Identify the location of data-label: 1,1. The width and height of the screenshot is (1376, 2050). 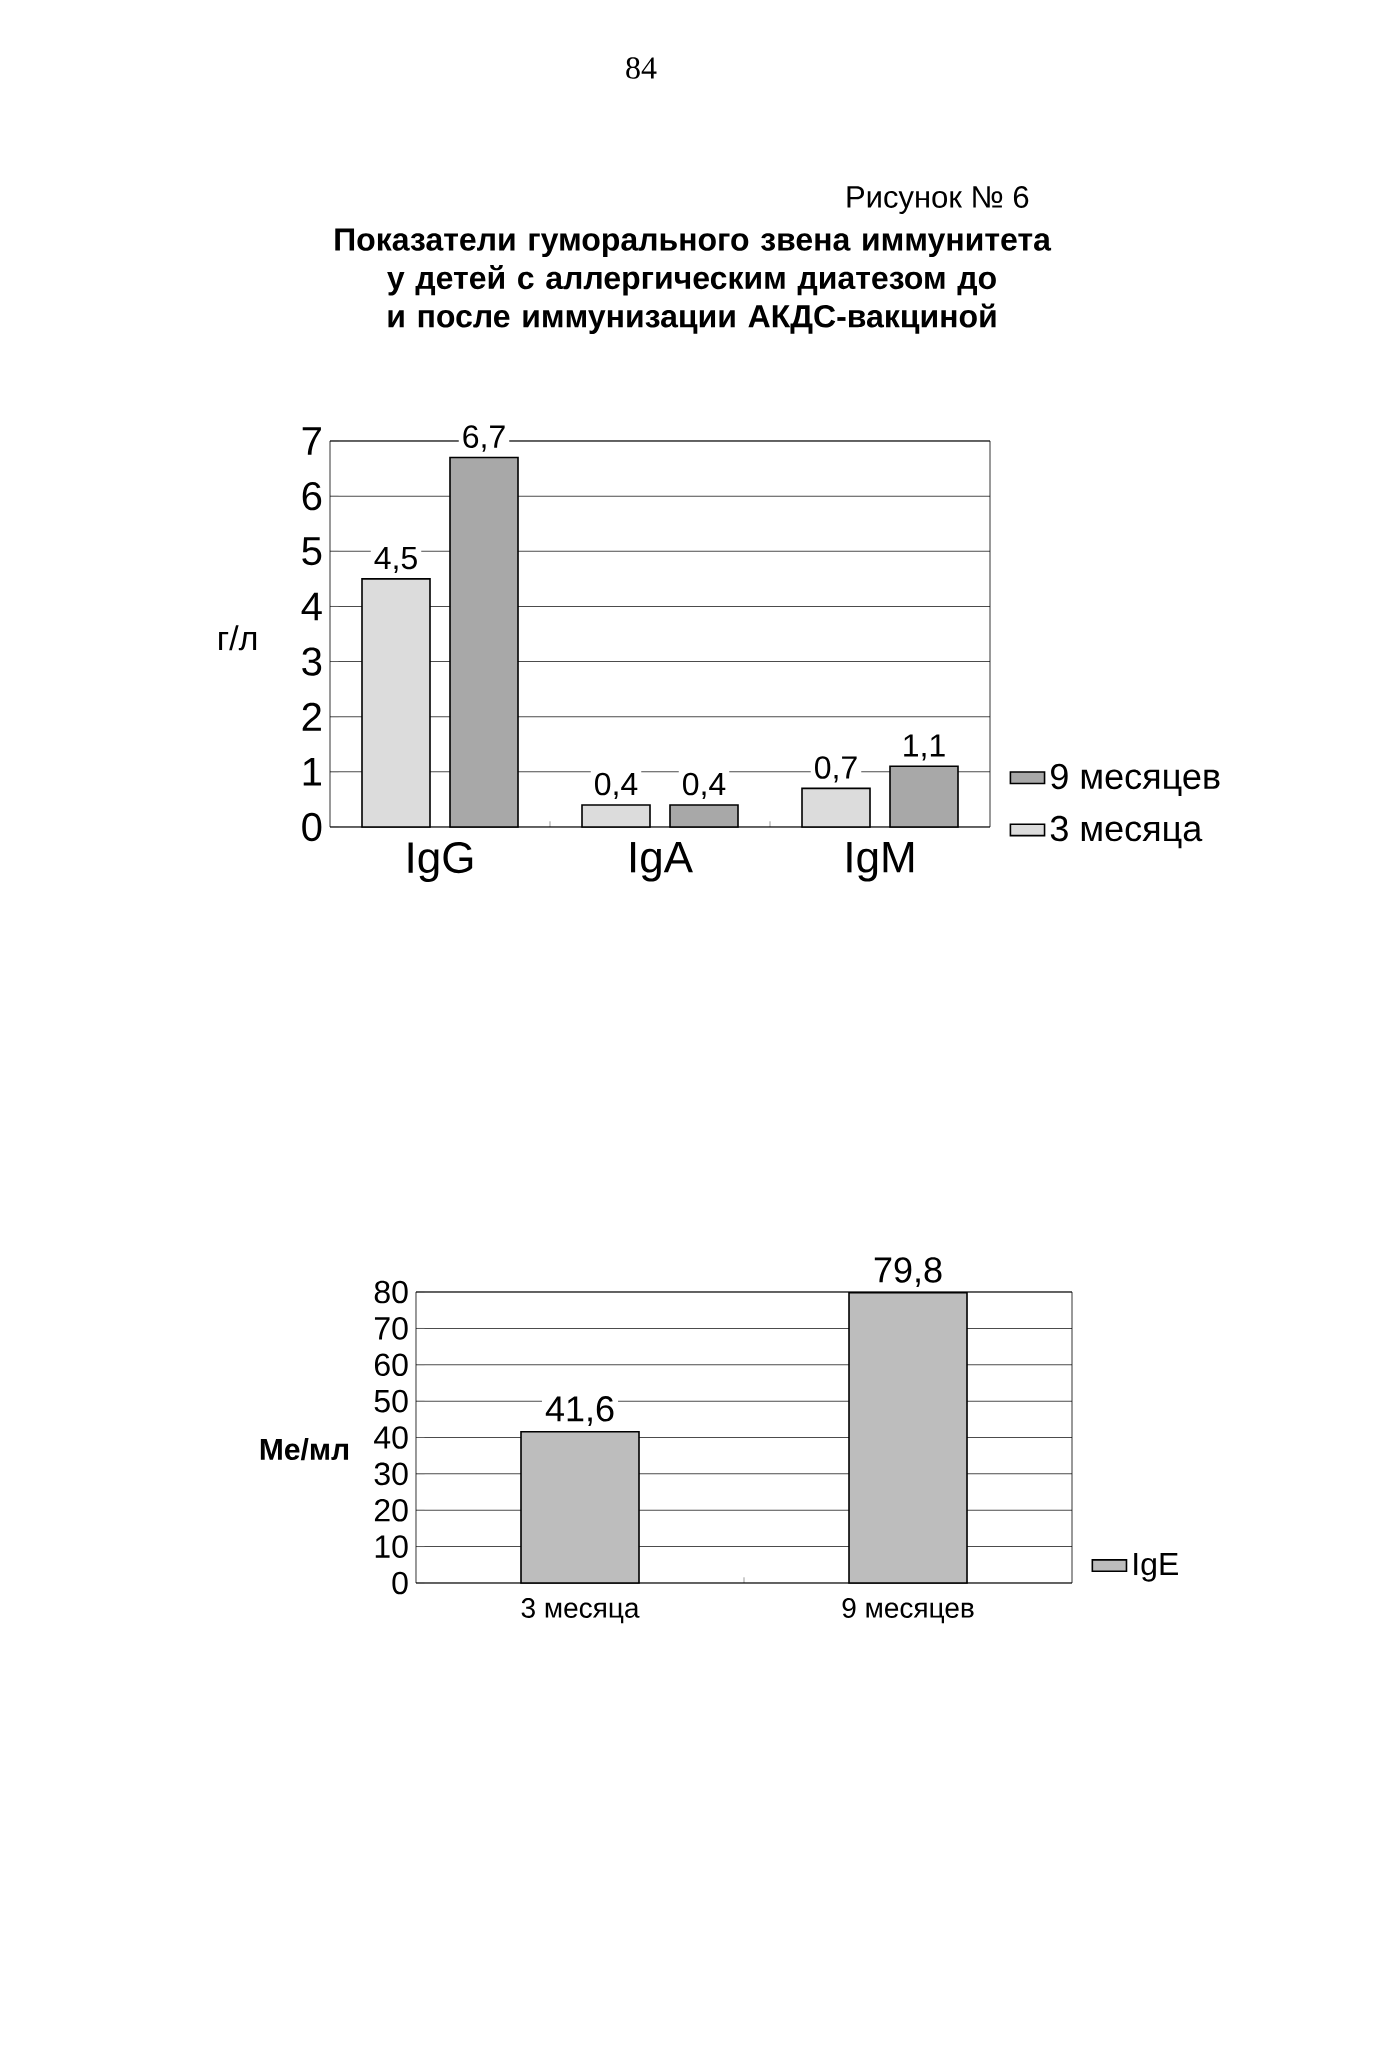
(924, 747).